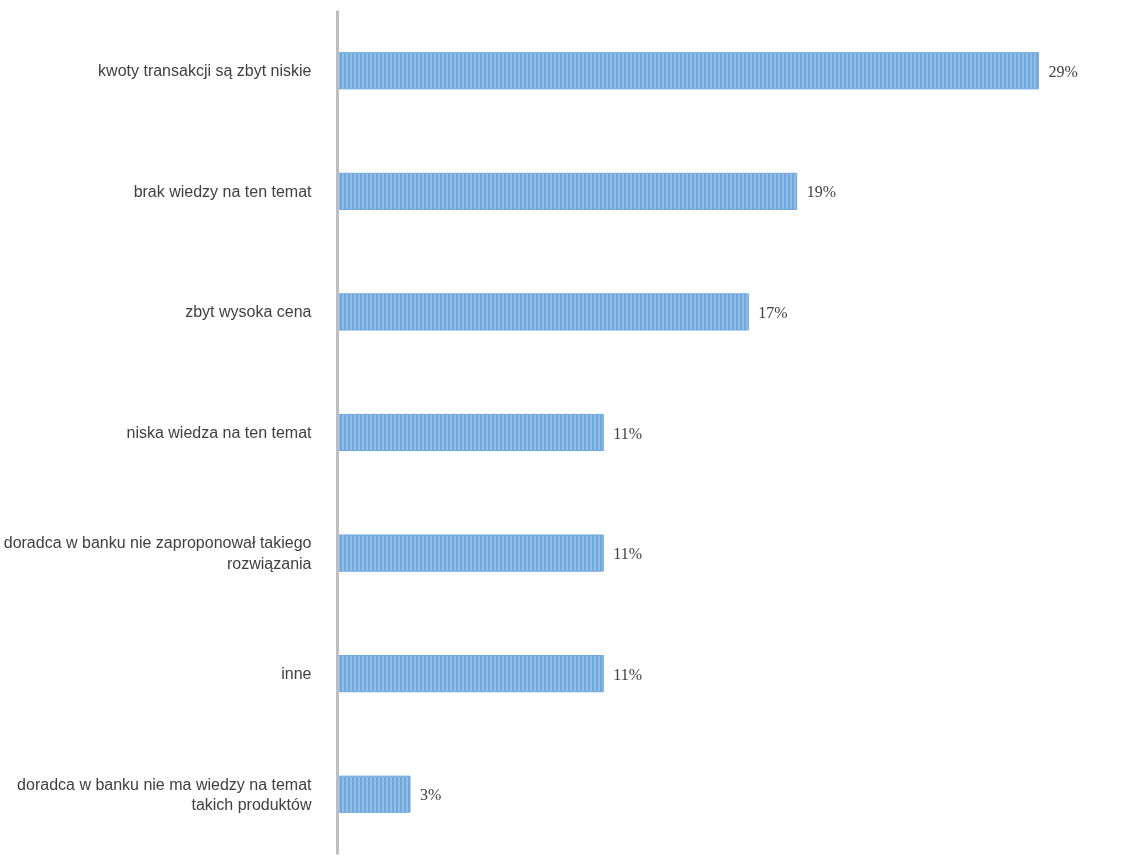  Describe the element at coordinates (773, 312) in the screenshot. I see `data-label: 17%` at that location.